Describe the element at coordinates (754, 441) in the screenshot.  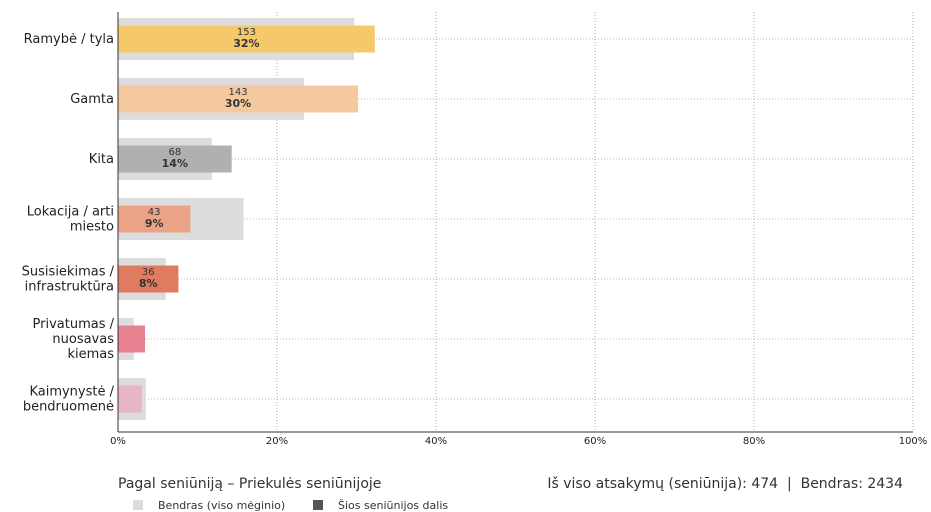
I see `x-tick-label: 80%` at that location.